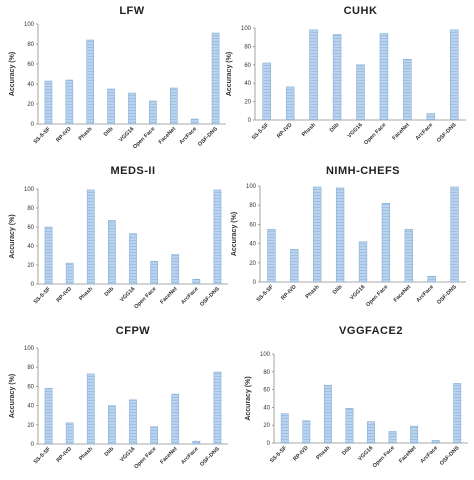 This screenshot has width=474, height=480. Describe the element at coordinates (384, 77) in the screenshot. I see `bar-open-face` at that location.